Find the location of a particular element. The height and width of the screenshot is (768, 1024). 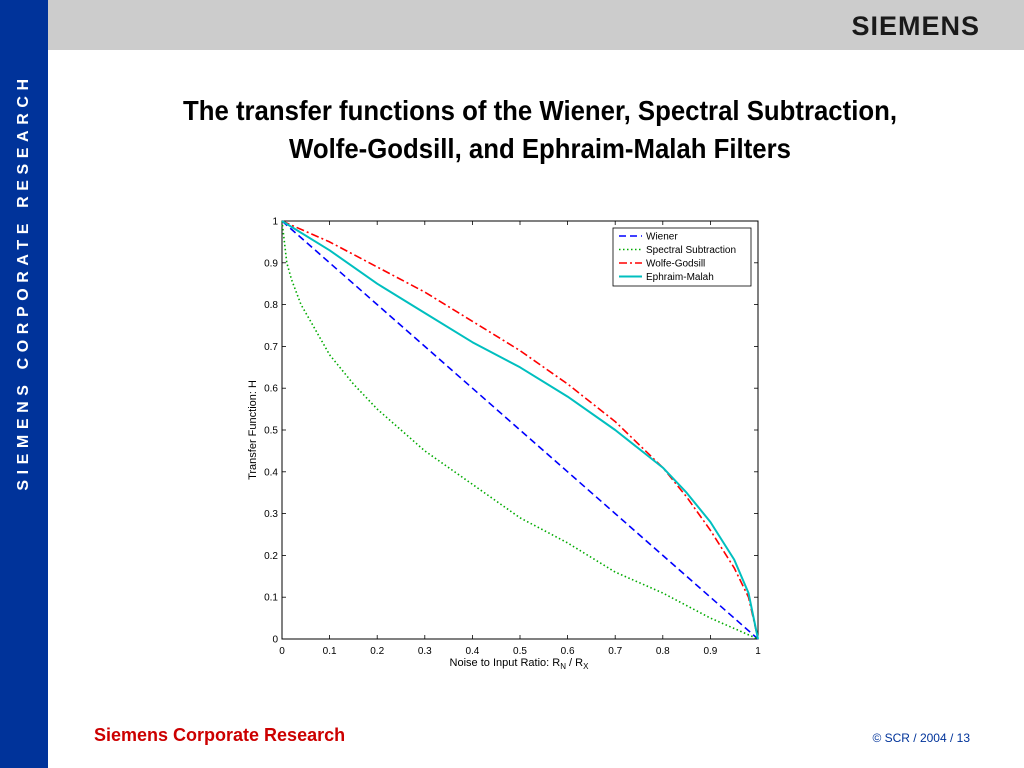

footer-page-info: © SCR / 2004 / 13 is located at coordinates (921, 738).